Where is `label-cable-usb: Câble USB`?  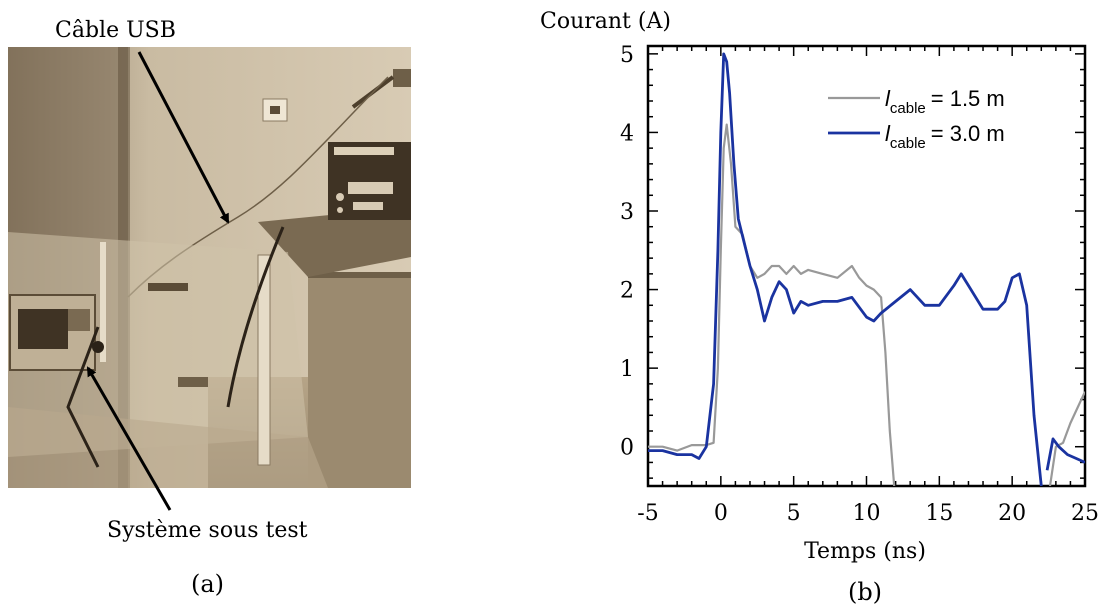
label-cable-usb: Câble USB is located at coordinates (115, 30).